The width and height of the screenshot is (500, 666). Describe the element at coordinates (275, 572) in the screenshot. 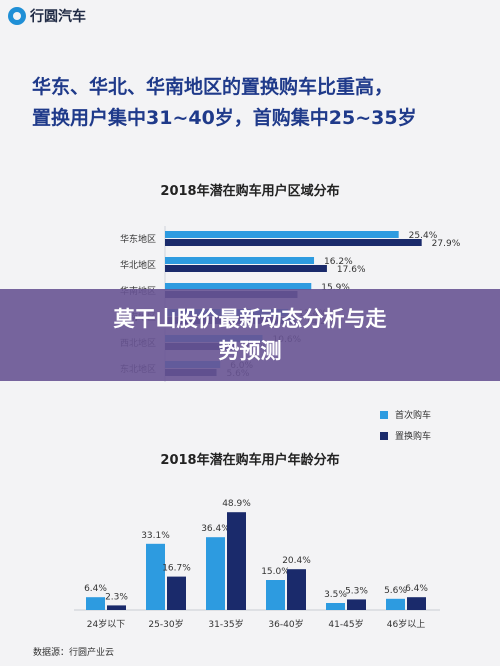

I see `age-data-label: 15.0%` at that location.